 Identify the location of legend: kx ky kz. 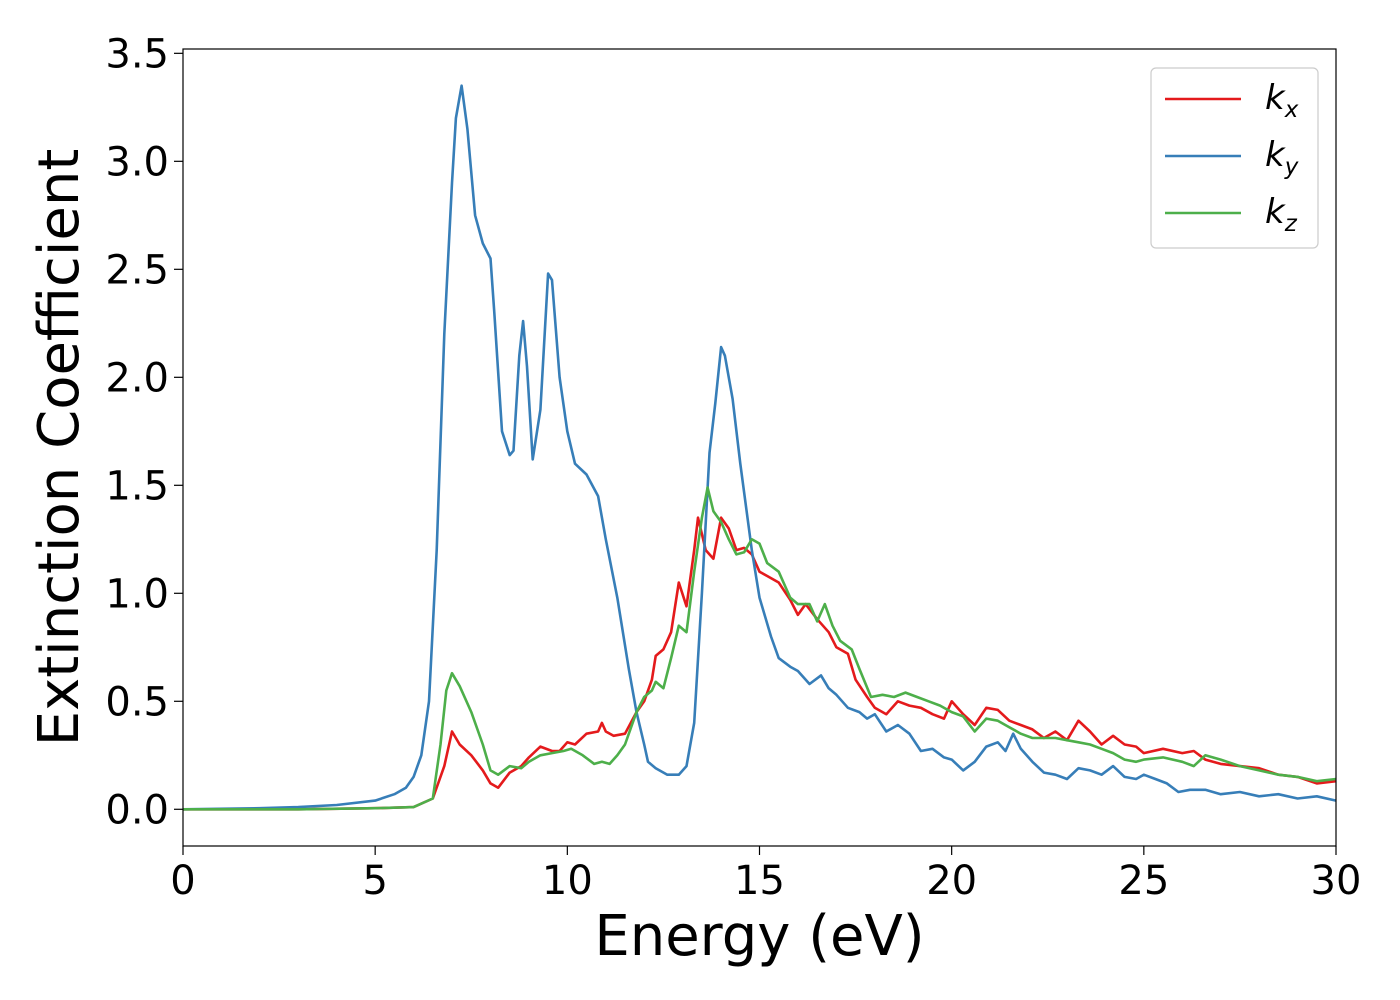
(1234, 158).